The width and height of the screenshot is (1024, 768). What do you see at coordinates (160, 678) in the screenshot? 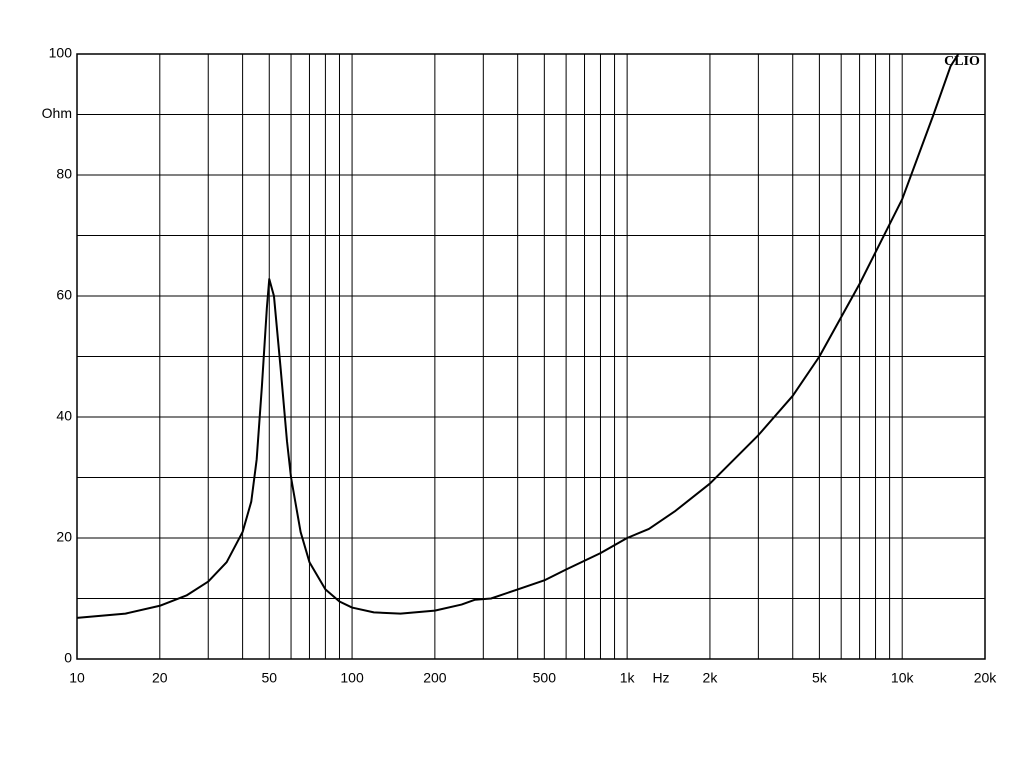
I see `x-tick-label: 20` at bounding box center [160, 678].